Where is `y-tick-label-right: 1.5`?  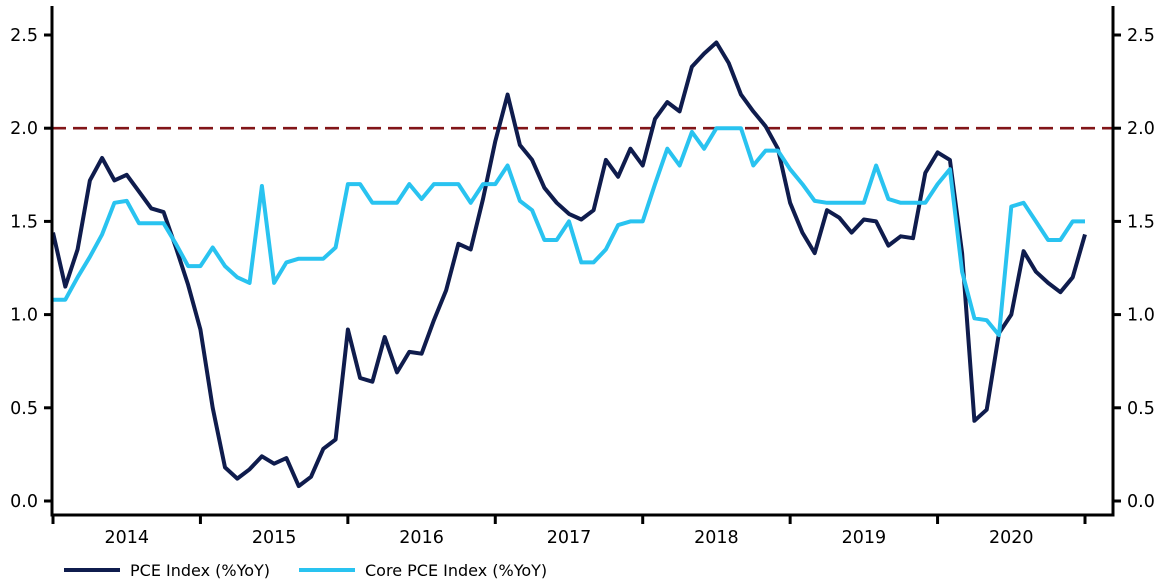
y-tick-label-right: 1.5 is located at coordinates (1141, 222).